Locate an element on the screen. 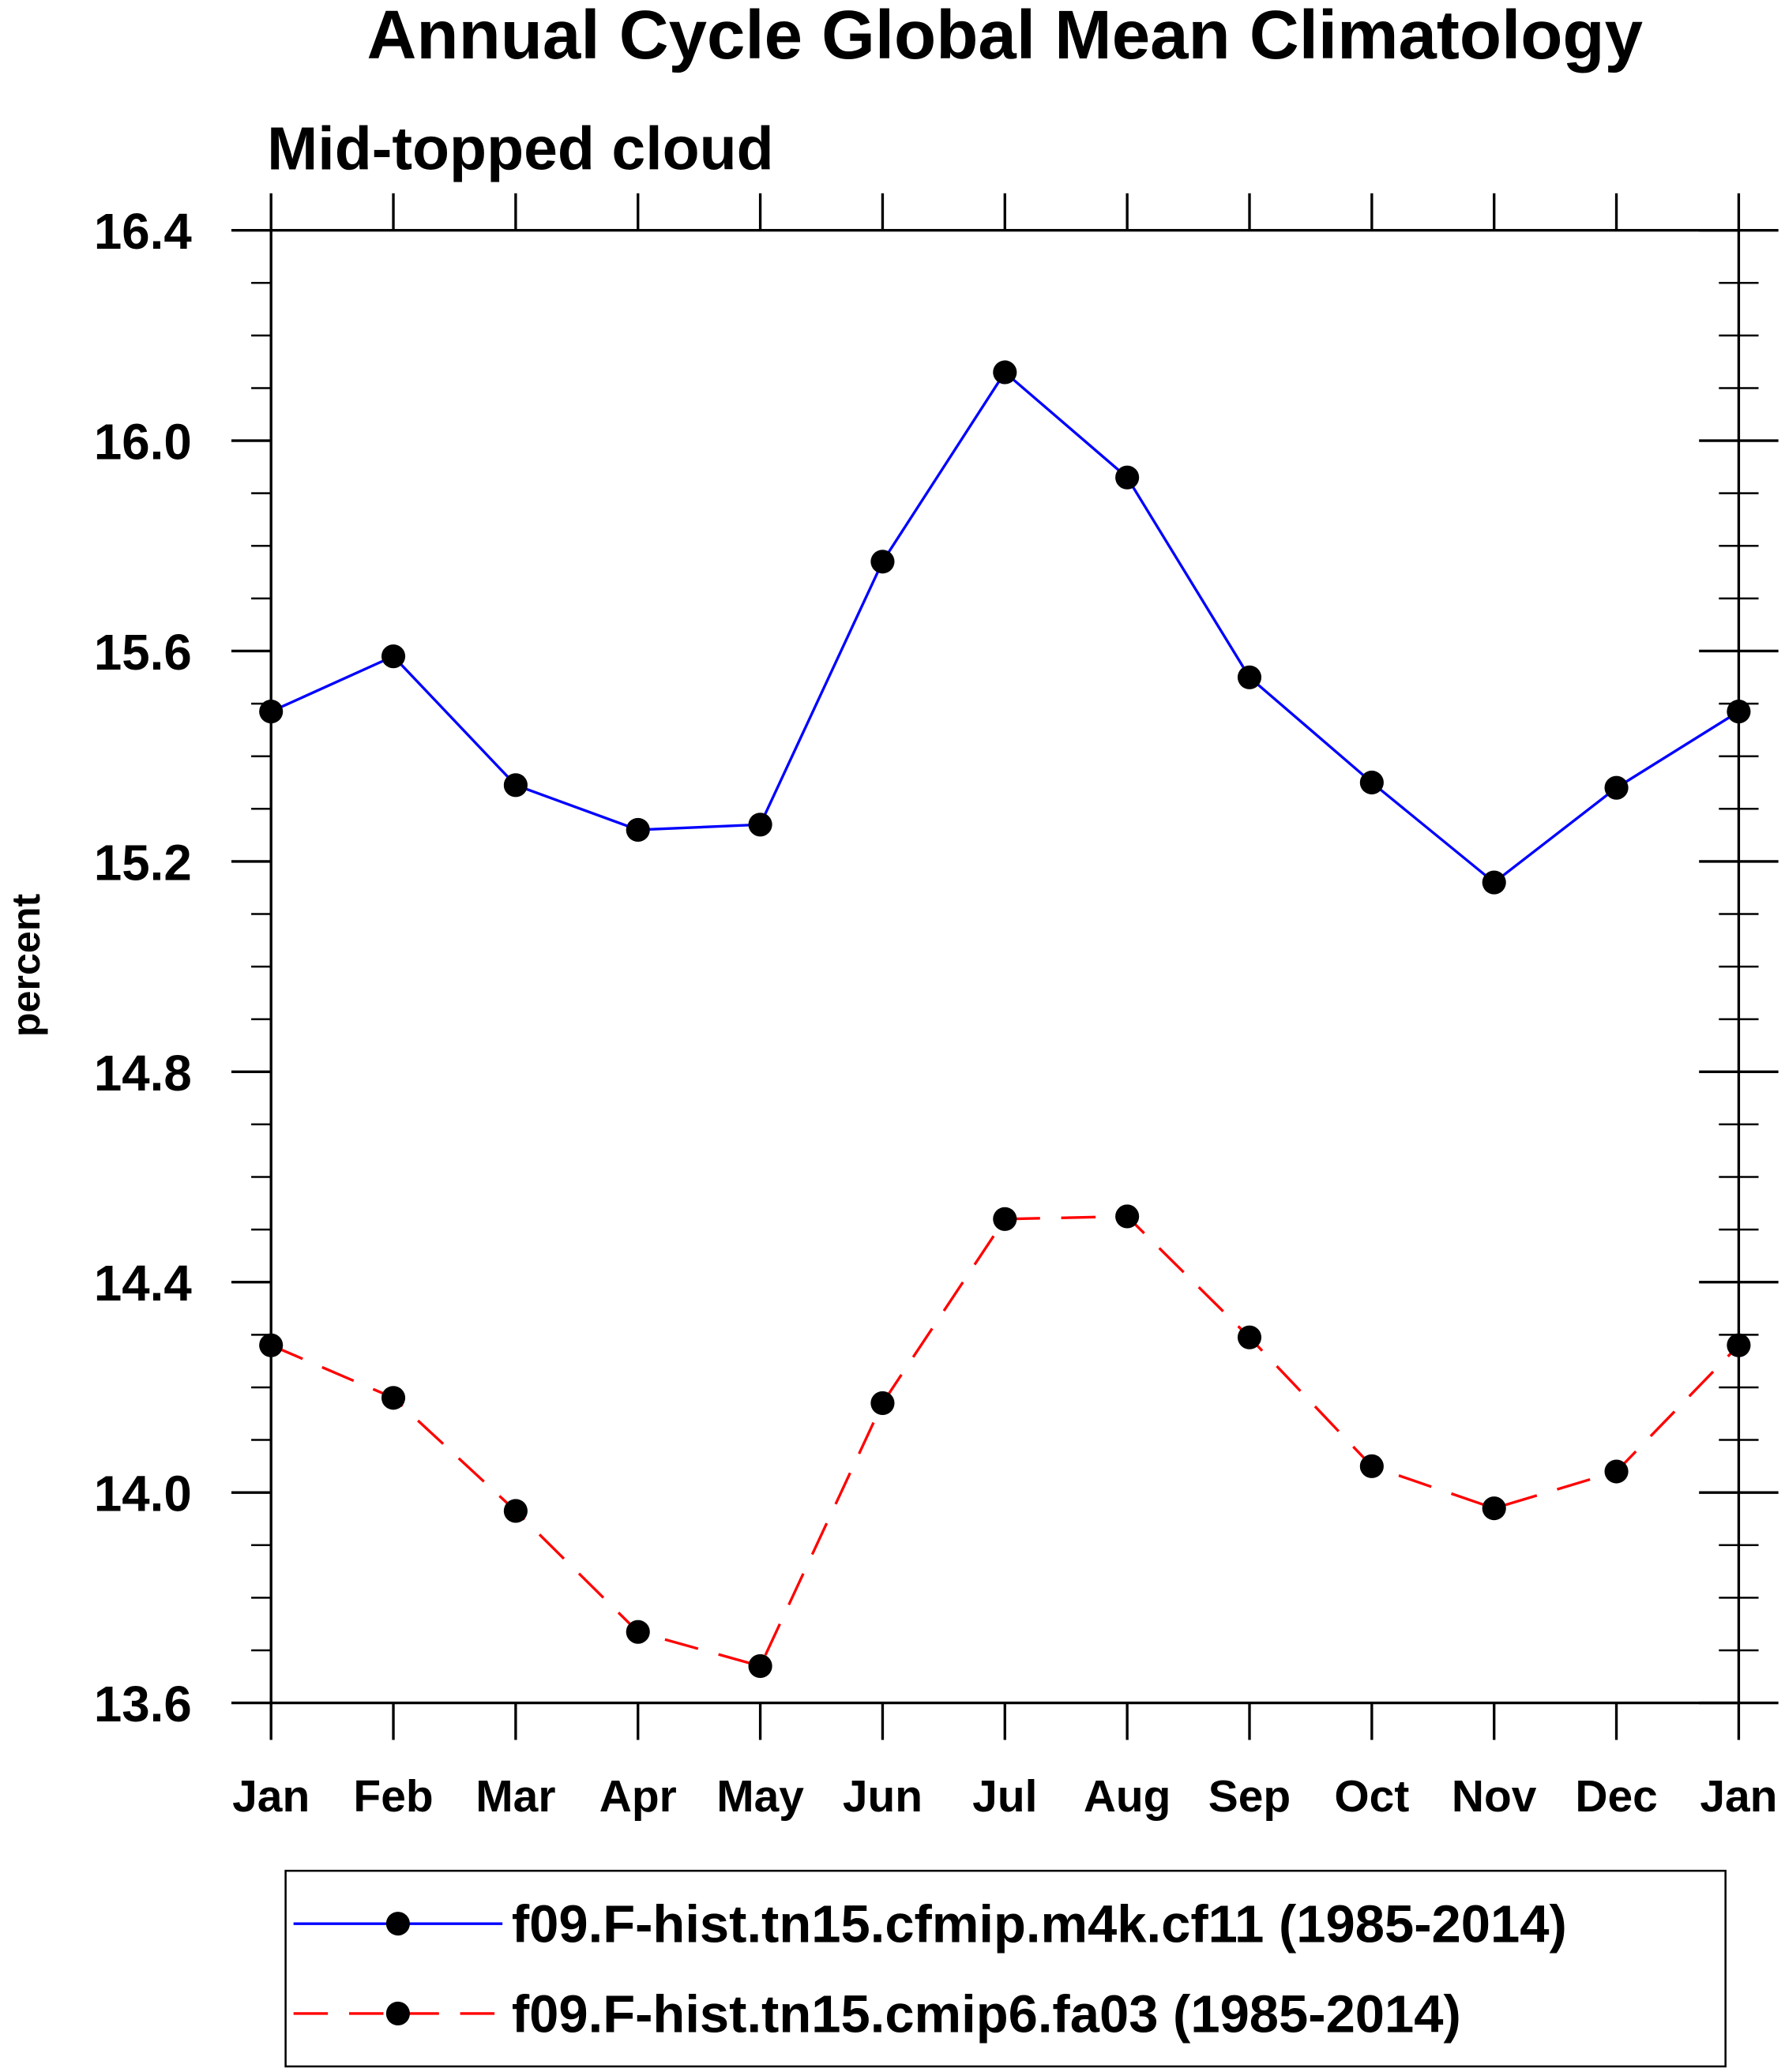 This screenshot has width=1785, height=2072. x-tick-label: Feb is located at coordinates (393, 1796).